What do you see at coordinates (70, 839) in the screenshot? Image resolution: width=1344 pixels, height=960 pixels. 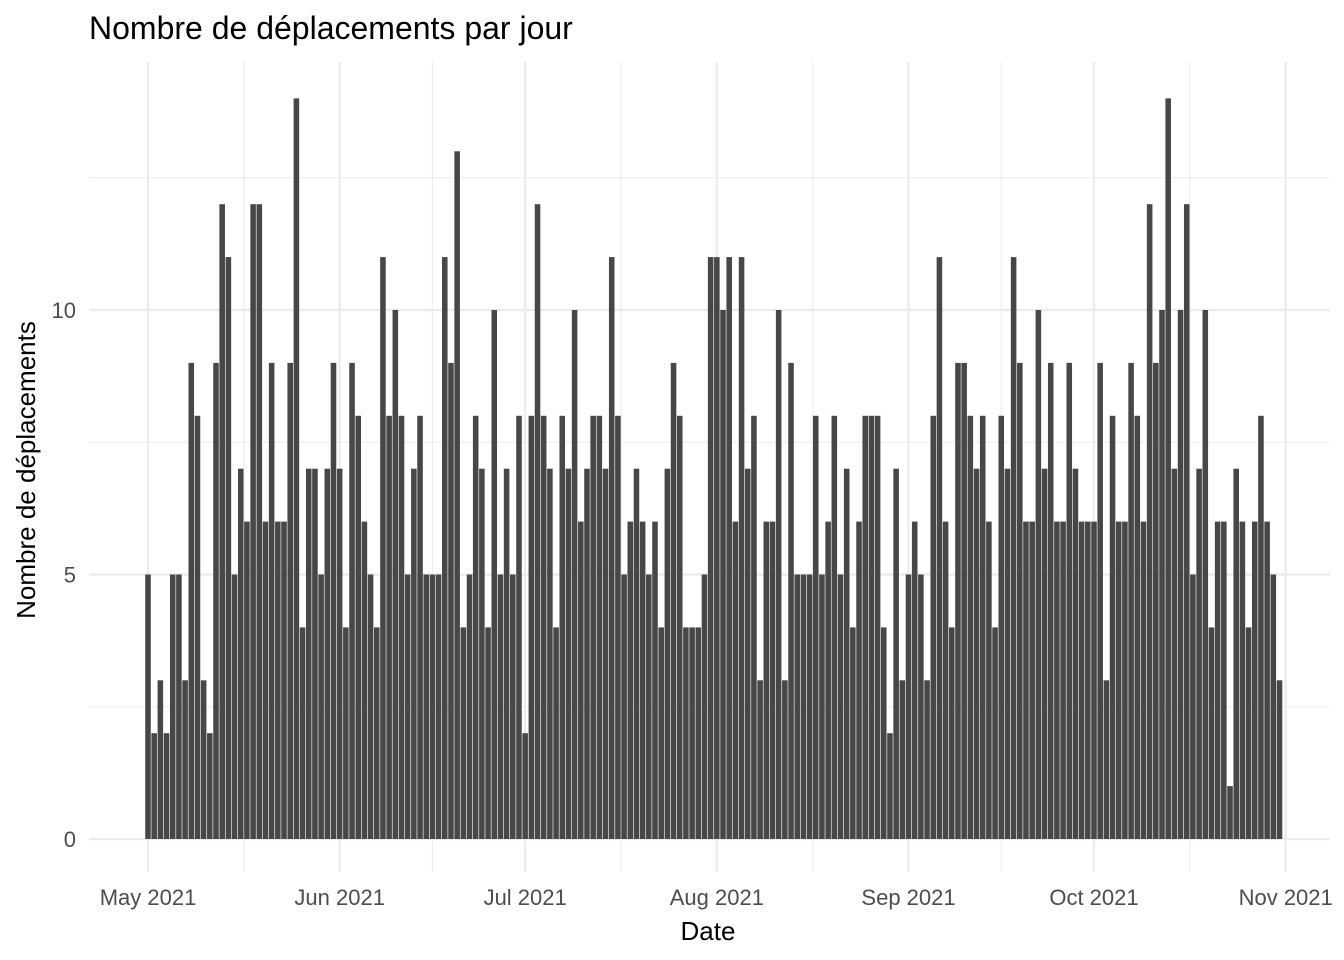 I see `y-tick-label: 0` at bounding box center [70, 839].